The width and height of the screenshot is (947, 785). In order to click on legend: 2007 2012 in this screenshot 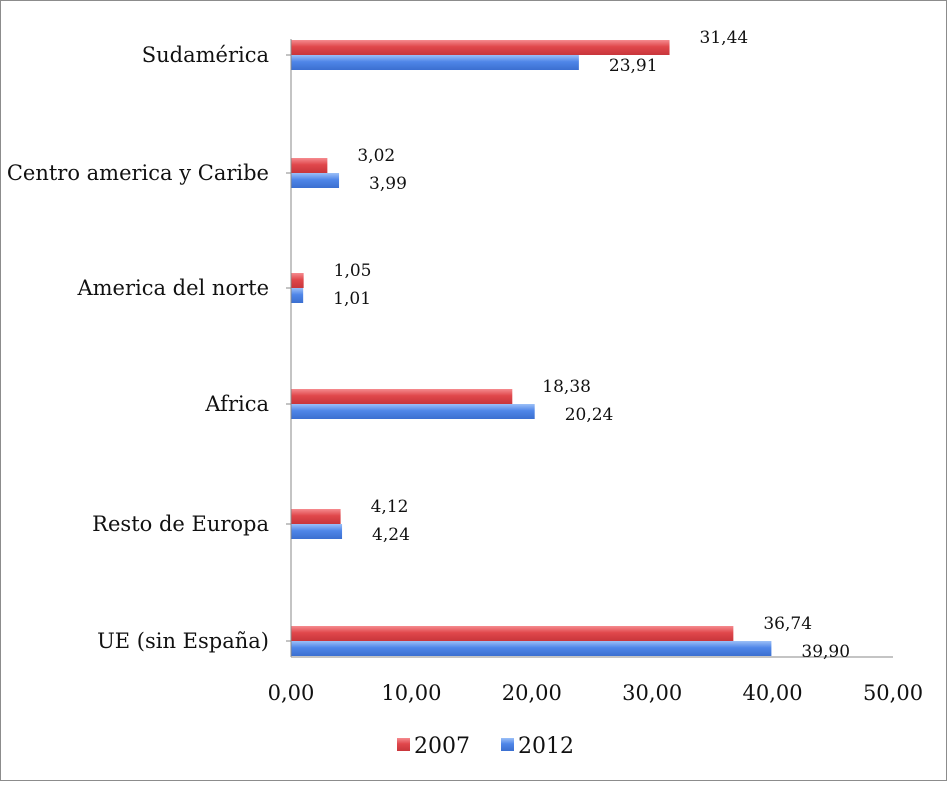, I will do `click(485, 746)`.